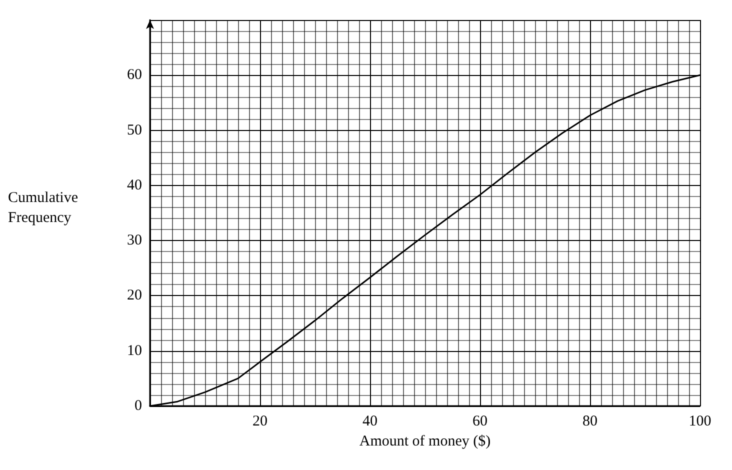  What do you see at coordinates (134, 350) in the screenshot?
I see `y-tick-label: 10` at bounding box center [134, 350].